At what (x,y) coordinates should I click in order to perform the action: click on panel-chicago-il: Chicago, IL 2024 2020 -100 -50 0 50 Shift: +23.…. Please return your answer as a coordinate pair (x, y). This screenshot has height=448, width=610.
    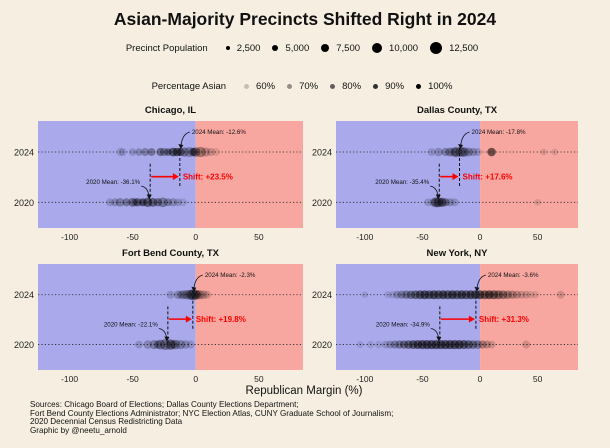
    Looking at the image, I should click on (158, 173).